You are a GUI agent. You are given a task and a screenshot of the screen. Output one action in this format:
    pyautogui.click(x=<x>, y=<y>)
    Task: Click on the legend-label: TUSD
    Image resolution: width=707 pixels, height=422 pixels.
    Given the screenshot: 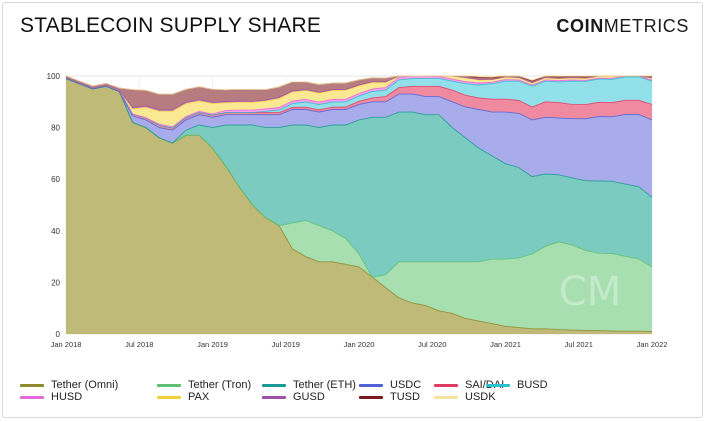 What is the action you would take?
    pyautogui.click(x=405, y=397)
    